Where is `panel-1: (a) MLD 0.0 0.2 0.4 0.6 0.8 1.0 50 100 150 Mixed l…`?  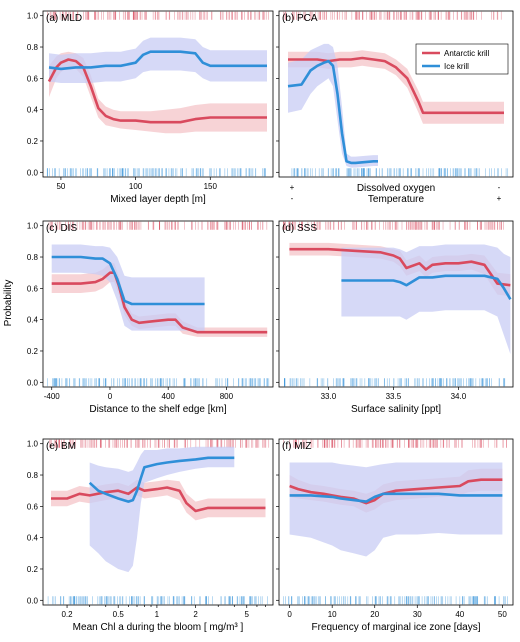 panel-1: (a) MLD 0.0 0.2 0.4 0.6 0.8 1.0 50 100 150 Mixed l… is located at coordinates (150, 107).